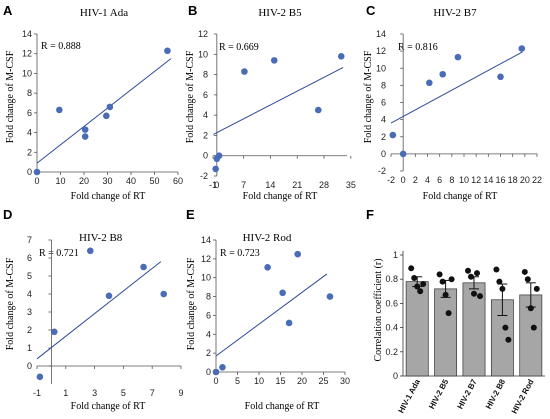  What do you see at coordinates (104, 13) in the screenshot?
I see `panel-a-title: HIV-1 Ada` at bounding box center [104, 13].